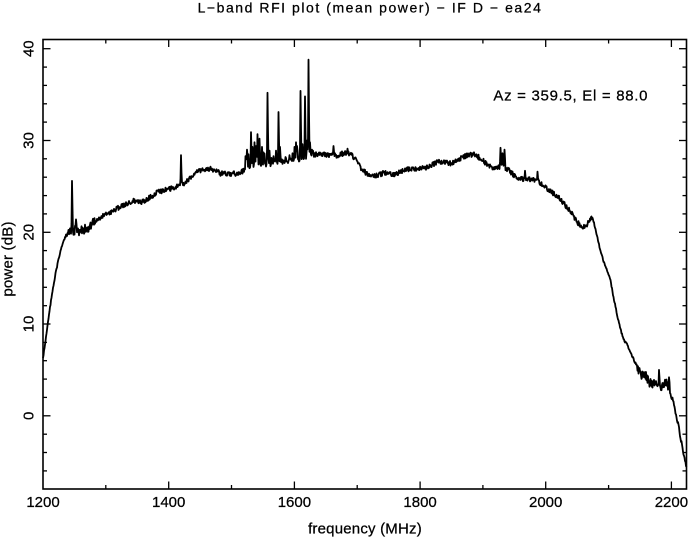 This screenshot has width=689, height=539. Describe the element at coordinates (168, 502) in the screenshot. I see `svg-text: 1400` at that location.